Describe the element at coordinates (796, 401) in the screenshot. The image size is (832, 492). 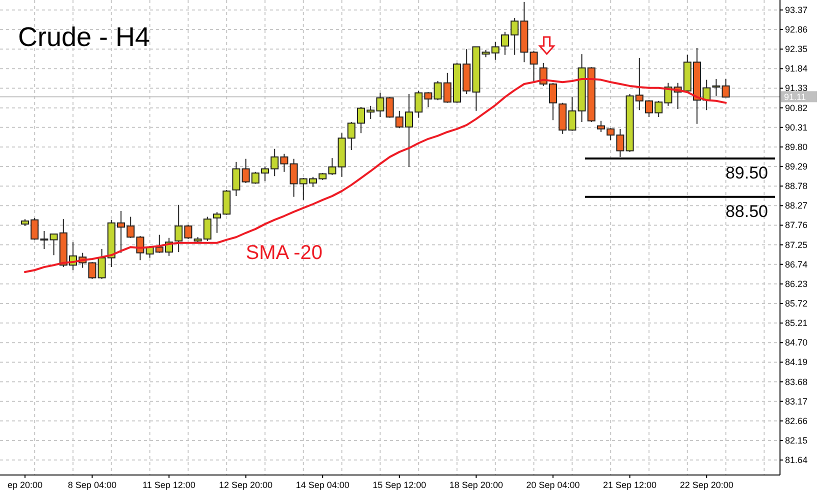
I see `y-tick-label: 83.17` at that location.